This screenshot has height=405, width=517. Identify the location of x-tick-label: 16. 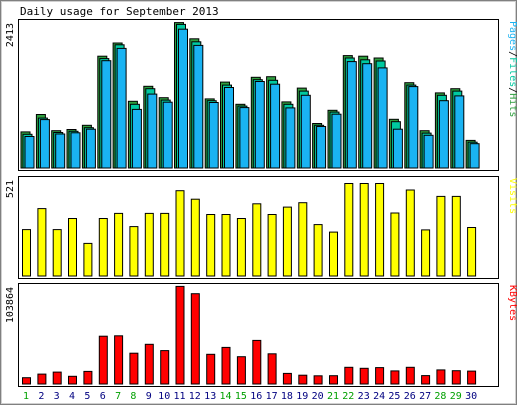
(256, 396).